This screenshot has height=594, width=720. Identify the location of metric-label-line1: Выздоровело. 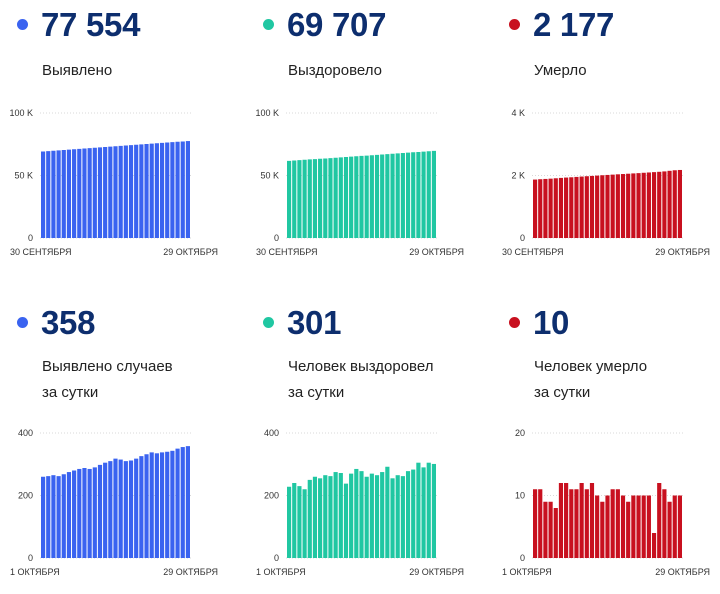
(335, 70).